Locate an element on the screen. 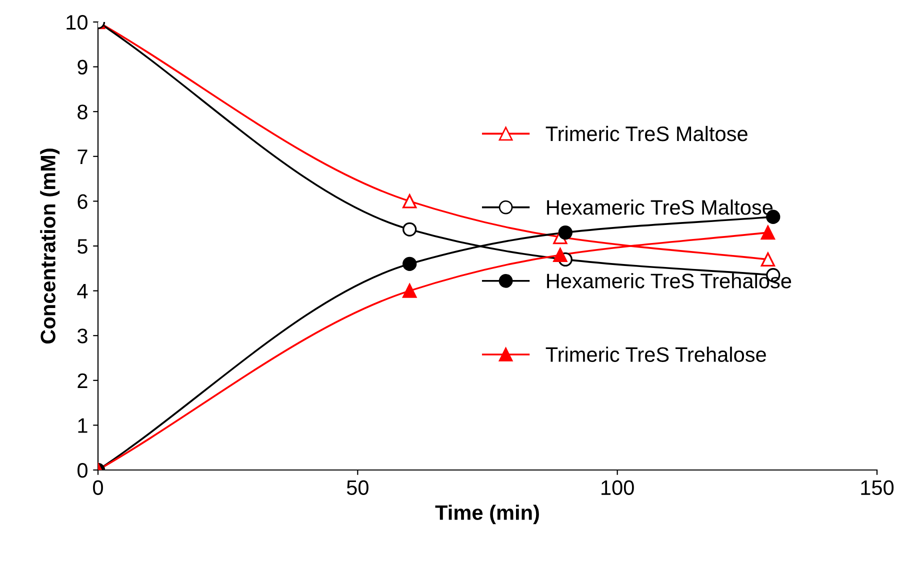 The width and height of the screenshot is (901, 567). y-tick-label: 0 is located at coordinates (83, 470).